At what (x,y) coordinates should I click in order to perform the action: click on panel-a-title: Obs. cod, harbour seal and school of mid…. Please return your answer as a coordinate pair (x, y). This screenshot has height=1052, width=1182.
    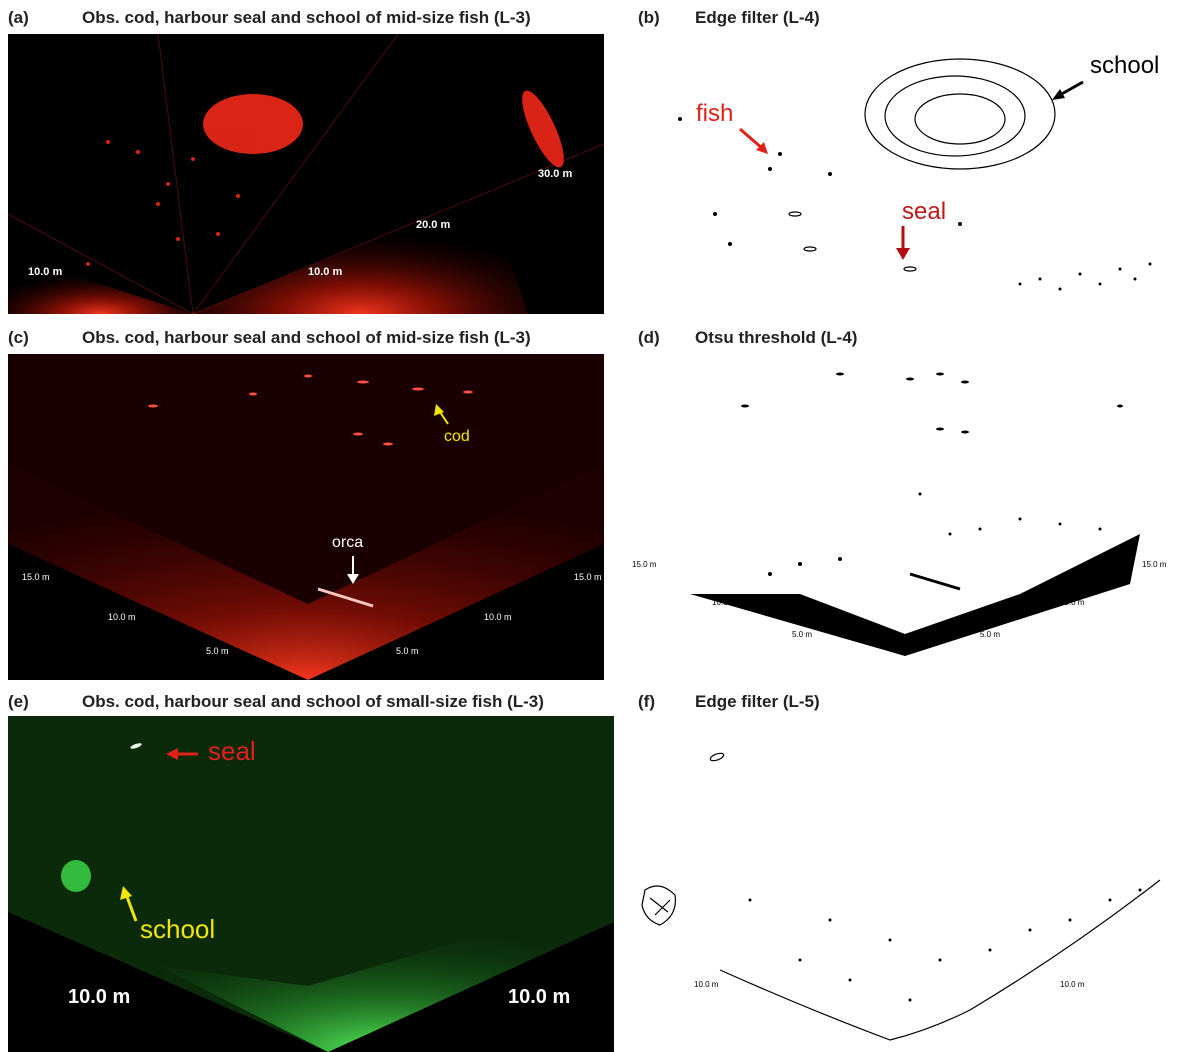
    Looking at the image, I should click on (306, 17).